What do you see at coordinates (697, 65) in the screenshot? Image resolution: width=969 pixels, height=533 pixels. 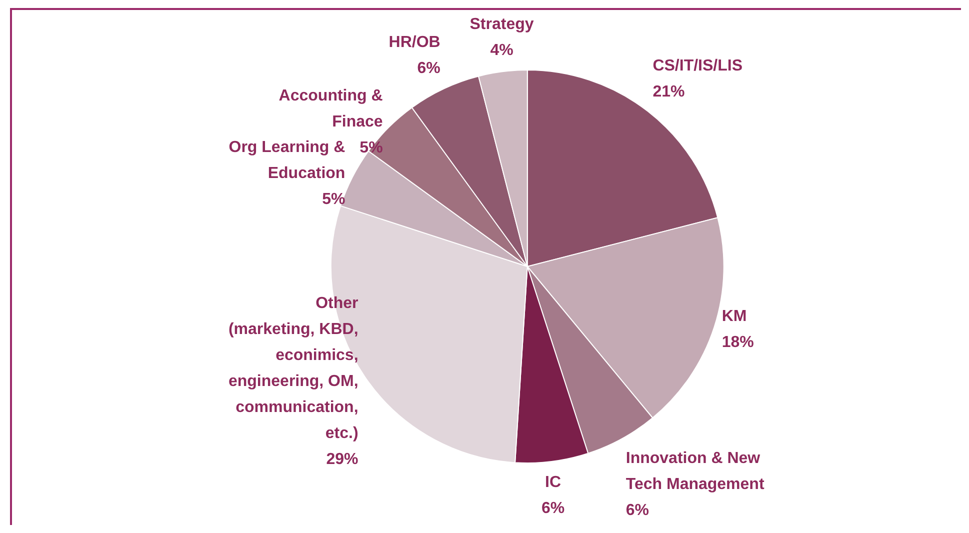 I see `slice-label: CS/IT/IS/LIS` at bounding box center [697, 65].